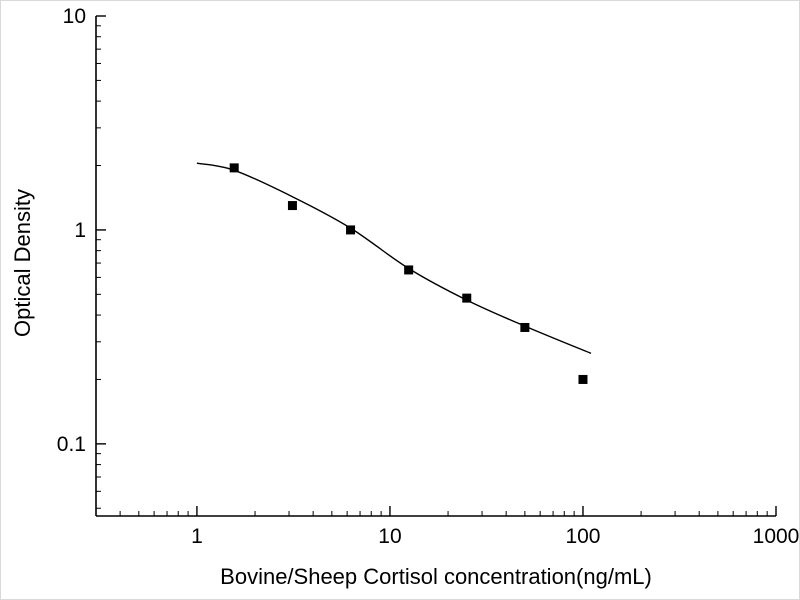 The height and width of the screenshot is (600, 800). Describe the element at coordinates (582, 536) in the screenshot. I see `x-tick-label: 100` at that location.